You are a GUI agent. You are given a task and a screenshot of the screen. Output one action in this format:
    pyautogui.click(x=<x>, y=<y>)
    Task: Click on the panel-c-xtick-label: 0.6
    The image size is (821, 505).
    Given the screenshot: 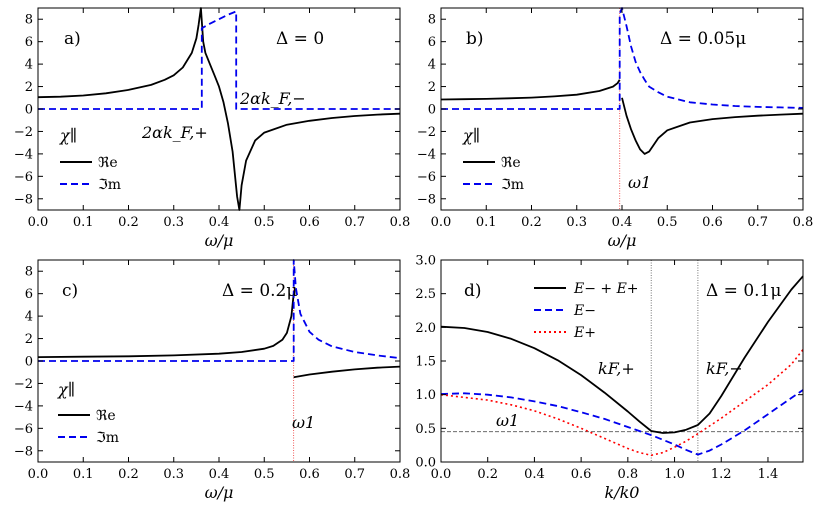 What is the action you would take?
    pyautogui.click(x=309, y=474)
    